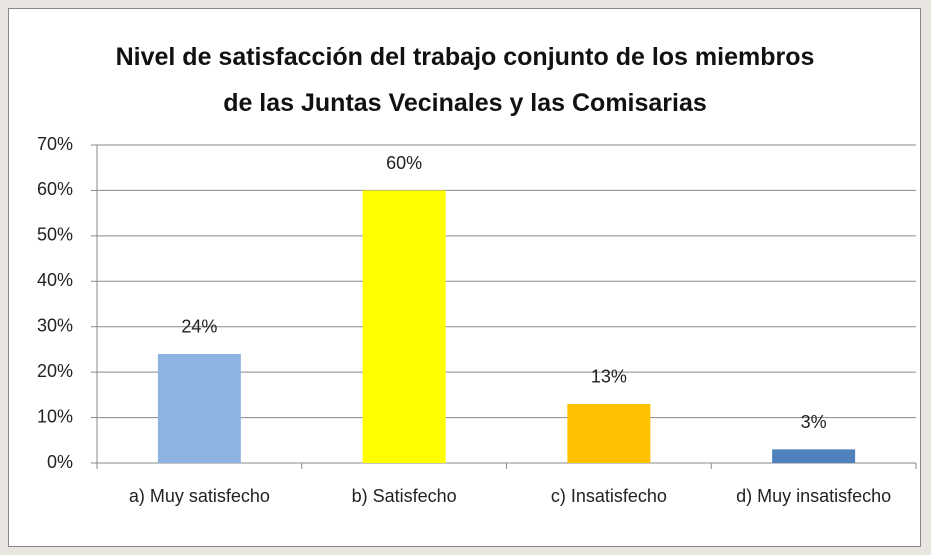  I want to click on y-tick-label: 70%, so click(55, 144).